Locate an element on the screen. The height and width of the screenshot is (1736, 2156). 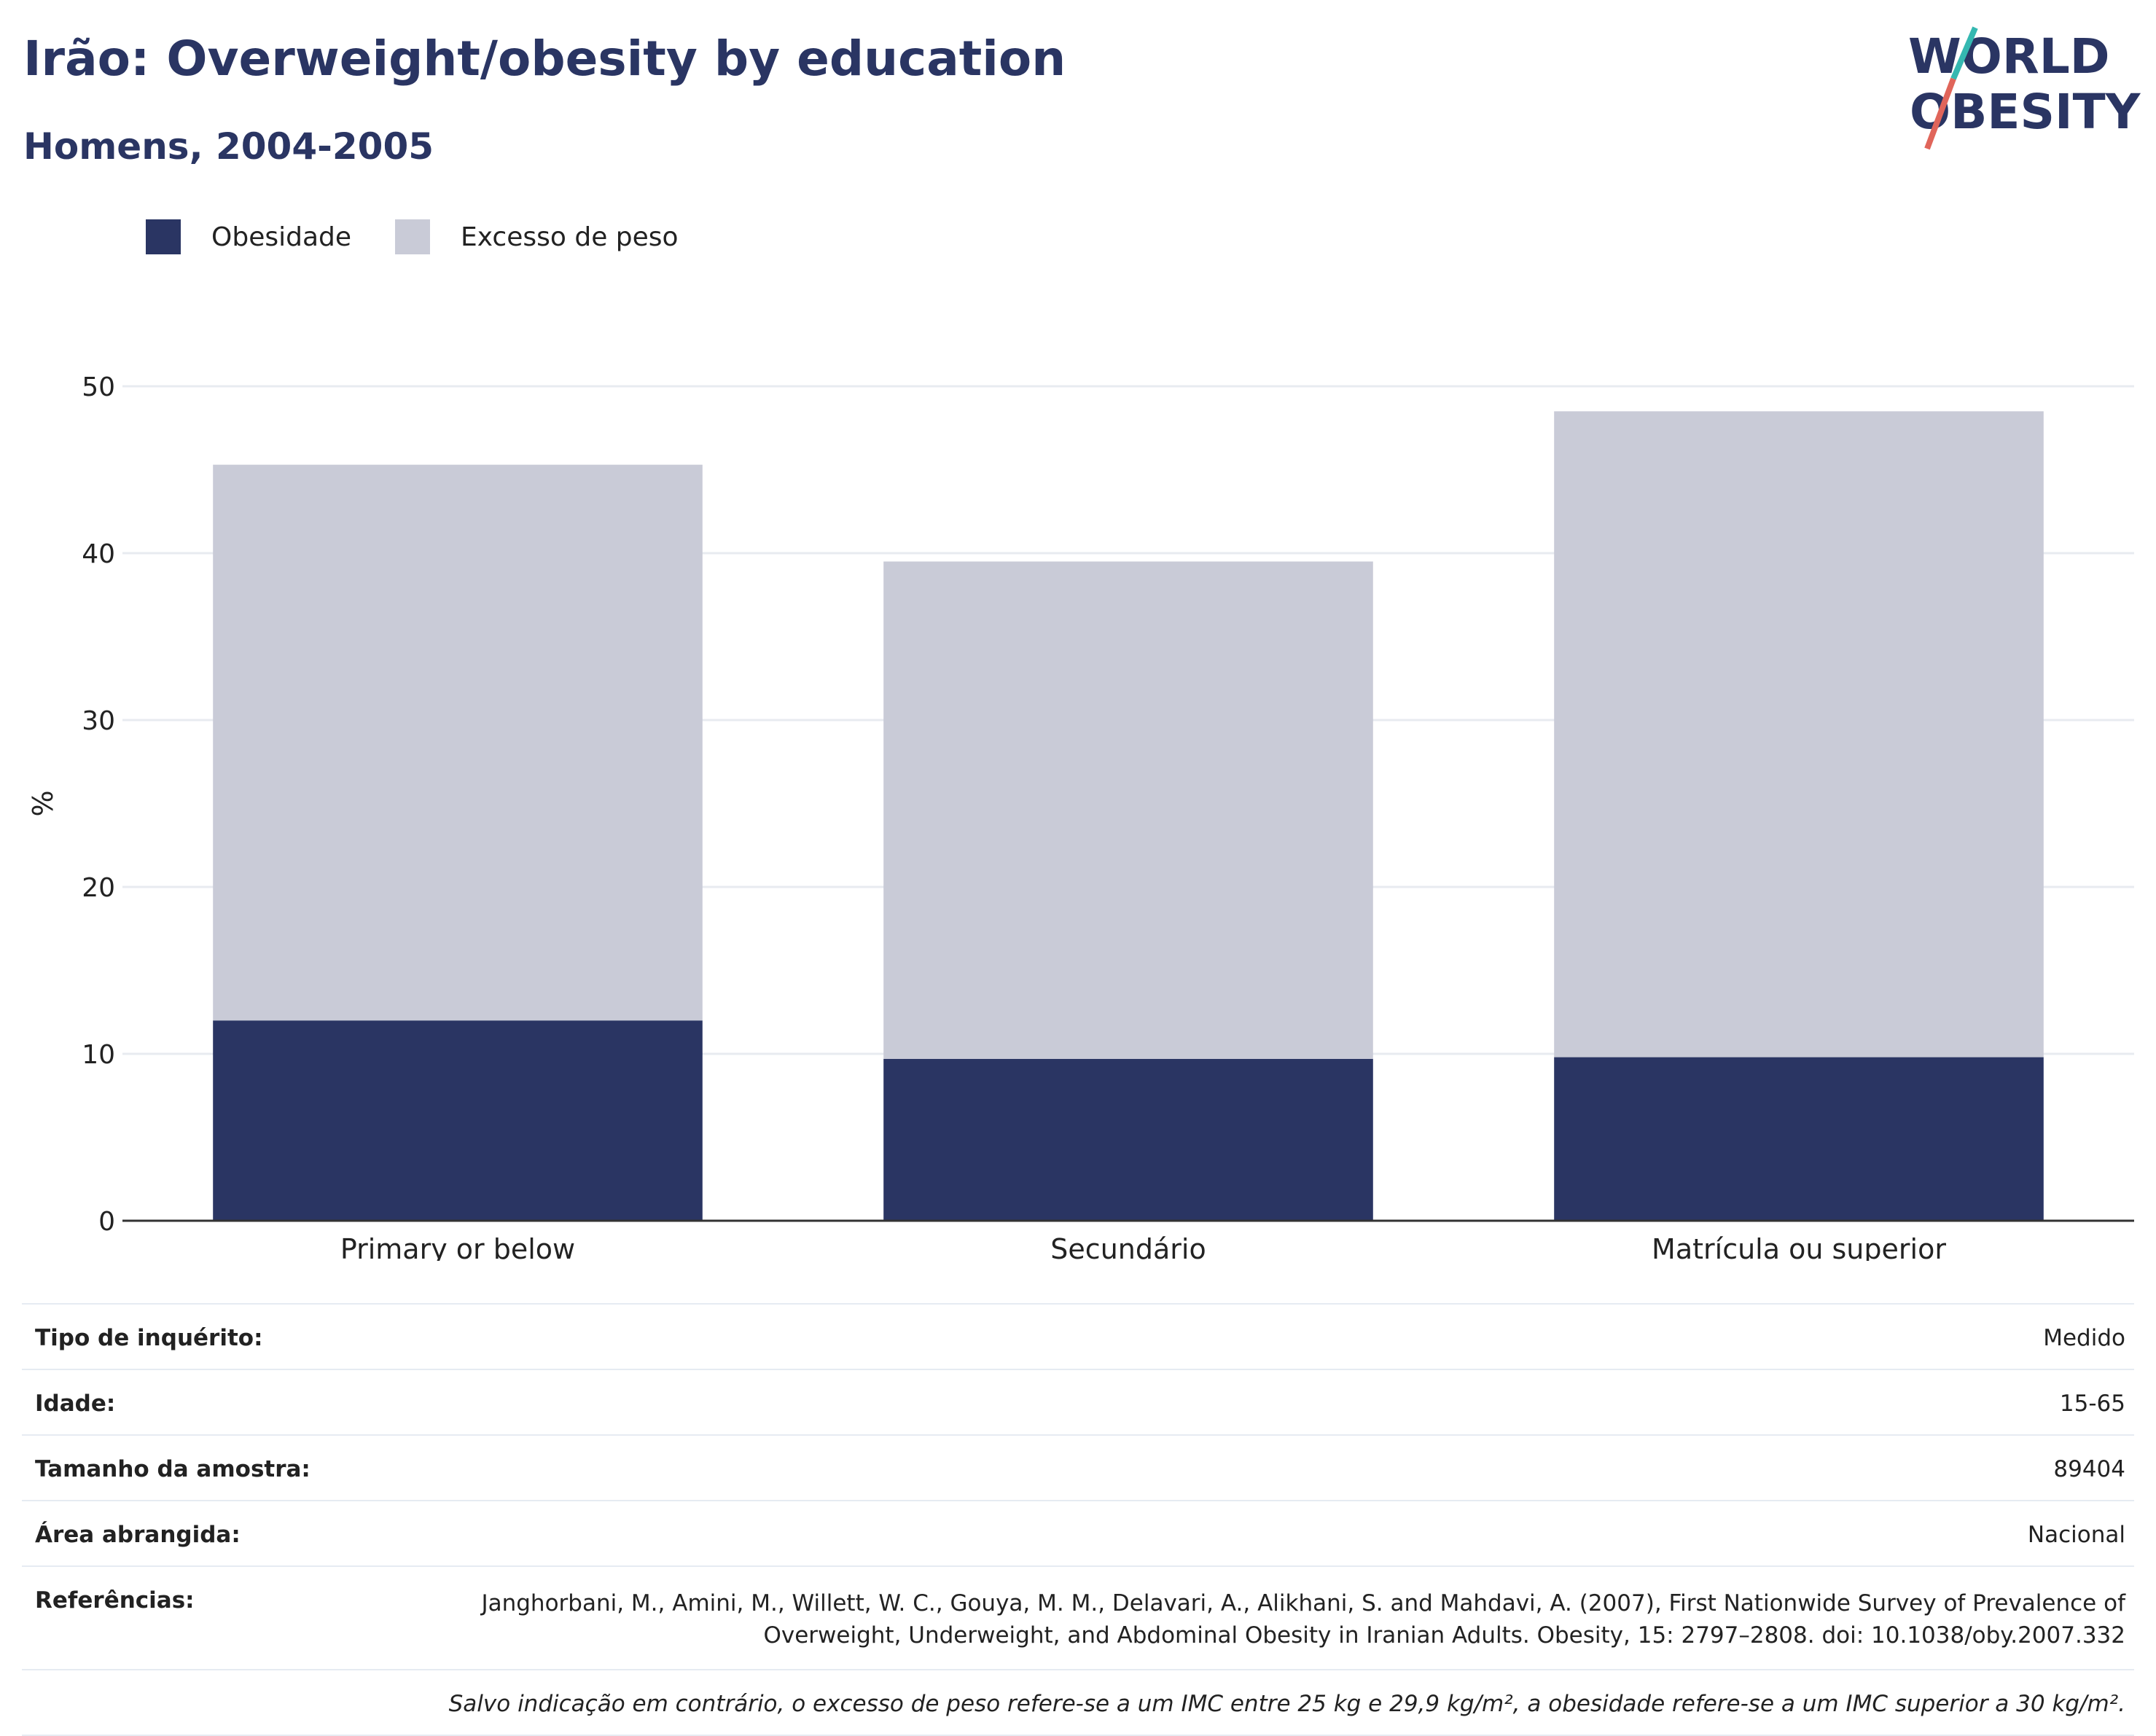
legend-label-overweight: Excesso de peso is located at coordinates (570, 237).